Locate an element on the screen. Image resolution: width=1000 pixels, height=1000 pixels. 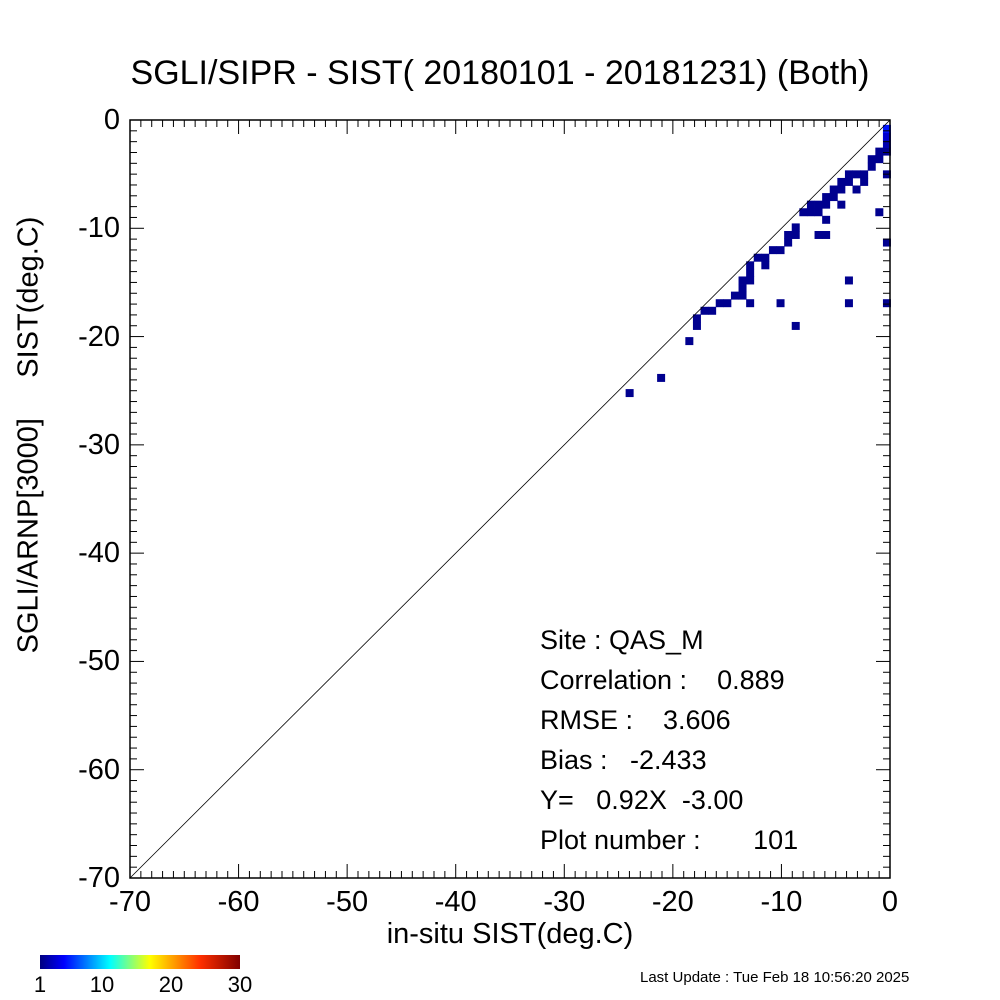
x-tick-label: -20 is located at coordinates (672, 902).